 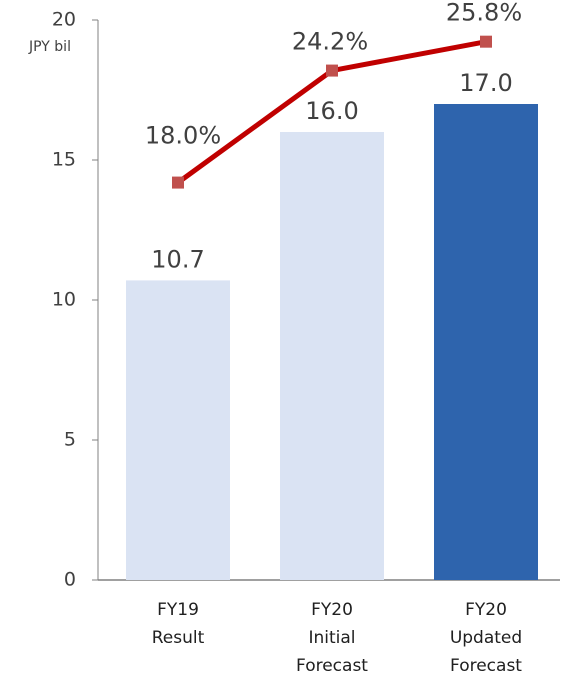 I want to click on y-tick-label: 0, so click(x=70, y=580).